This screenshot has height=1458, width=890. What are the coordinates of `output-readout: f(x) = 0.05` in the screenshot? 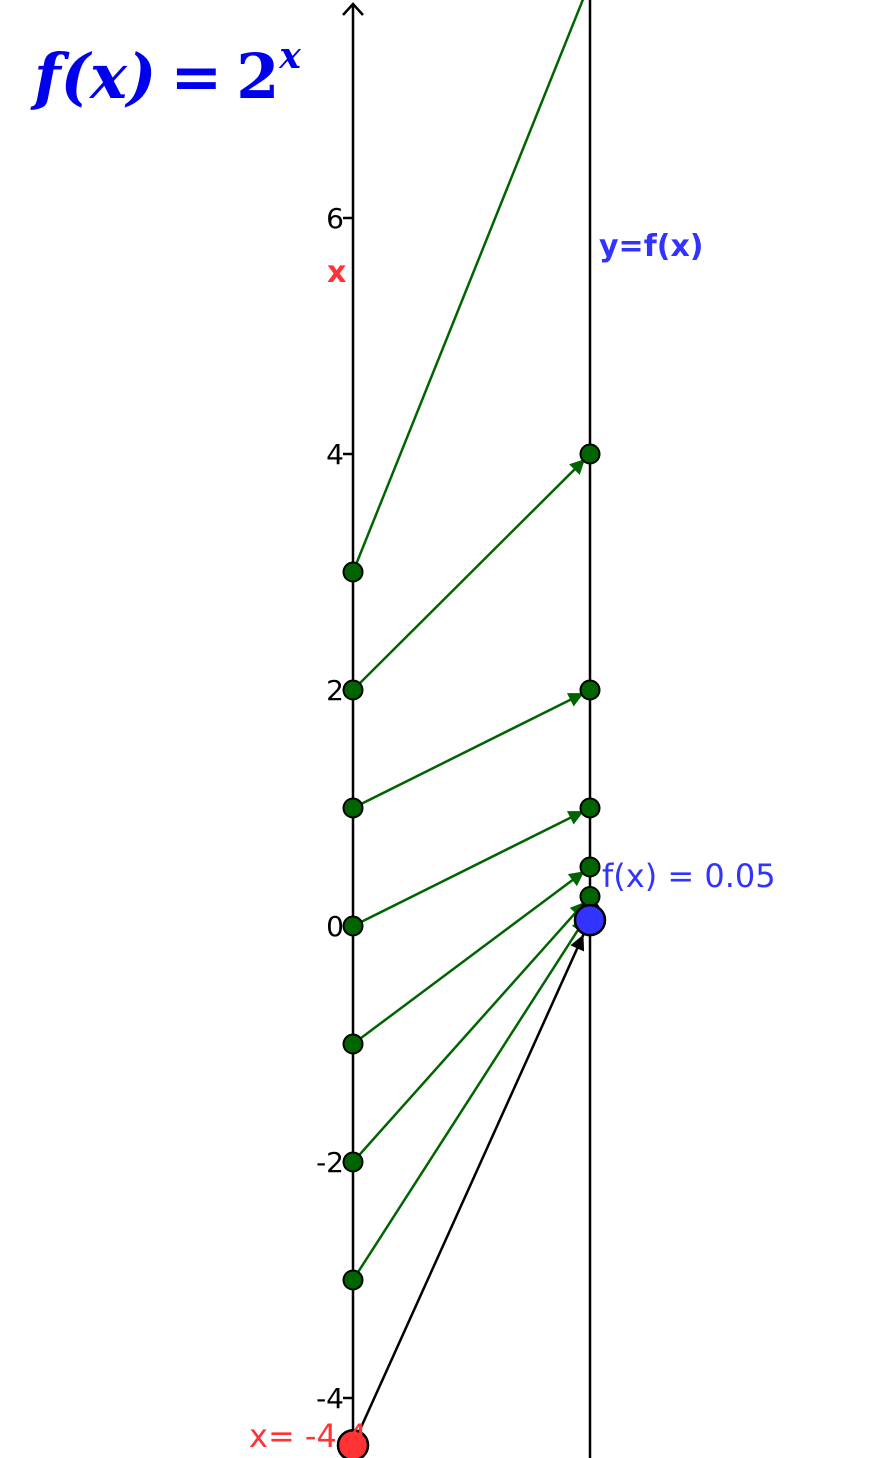 It's located at (689, 876).